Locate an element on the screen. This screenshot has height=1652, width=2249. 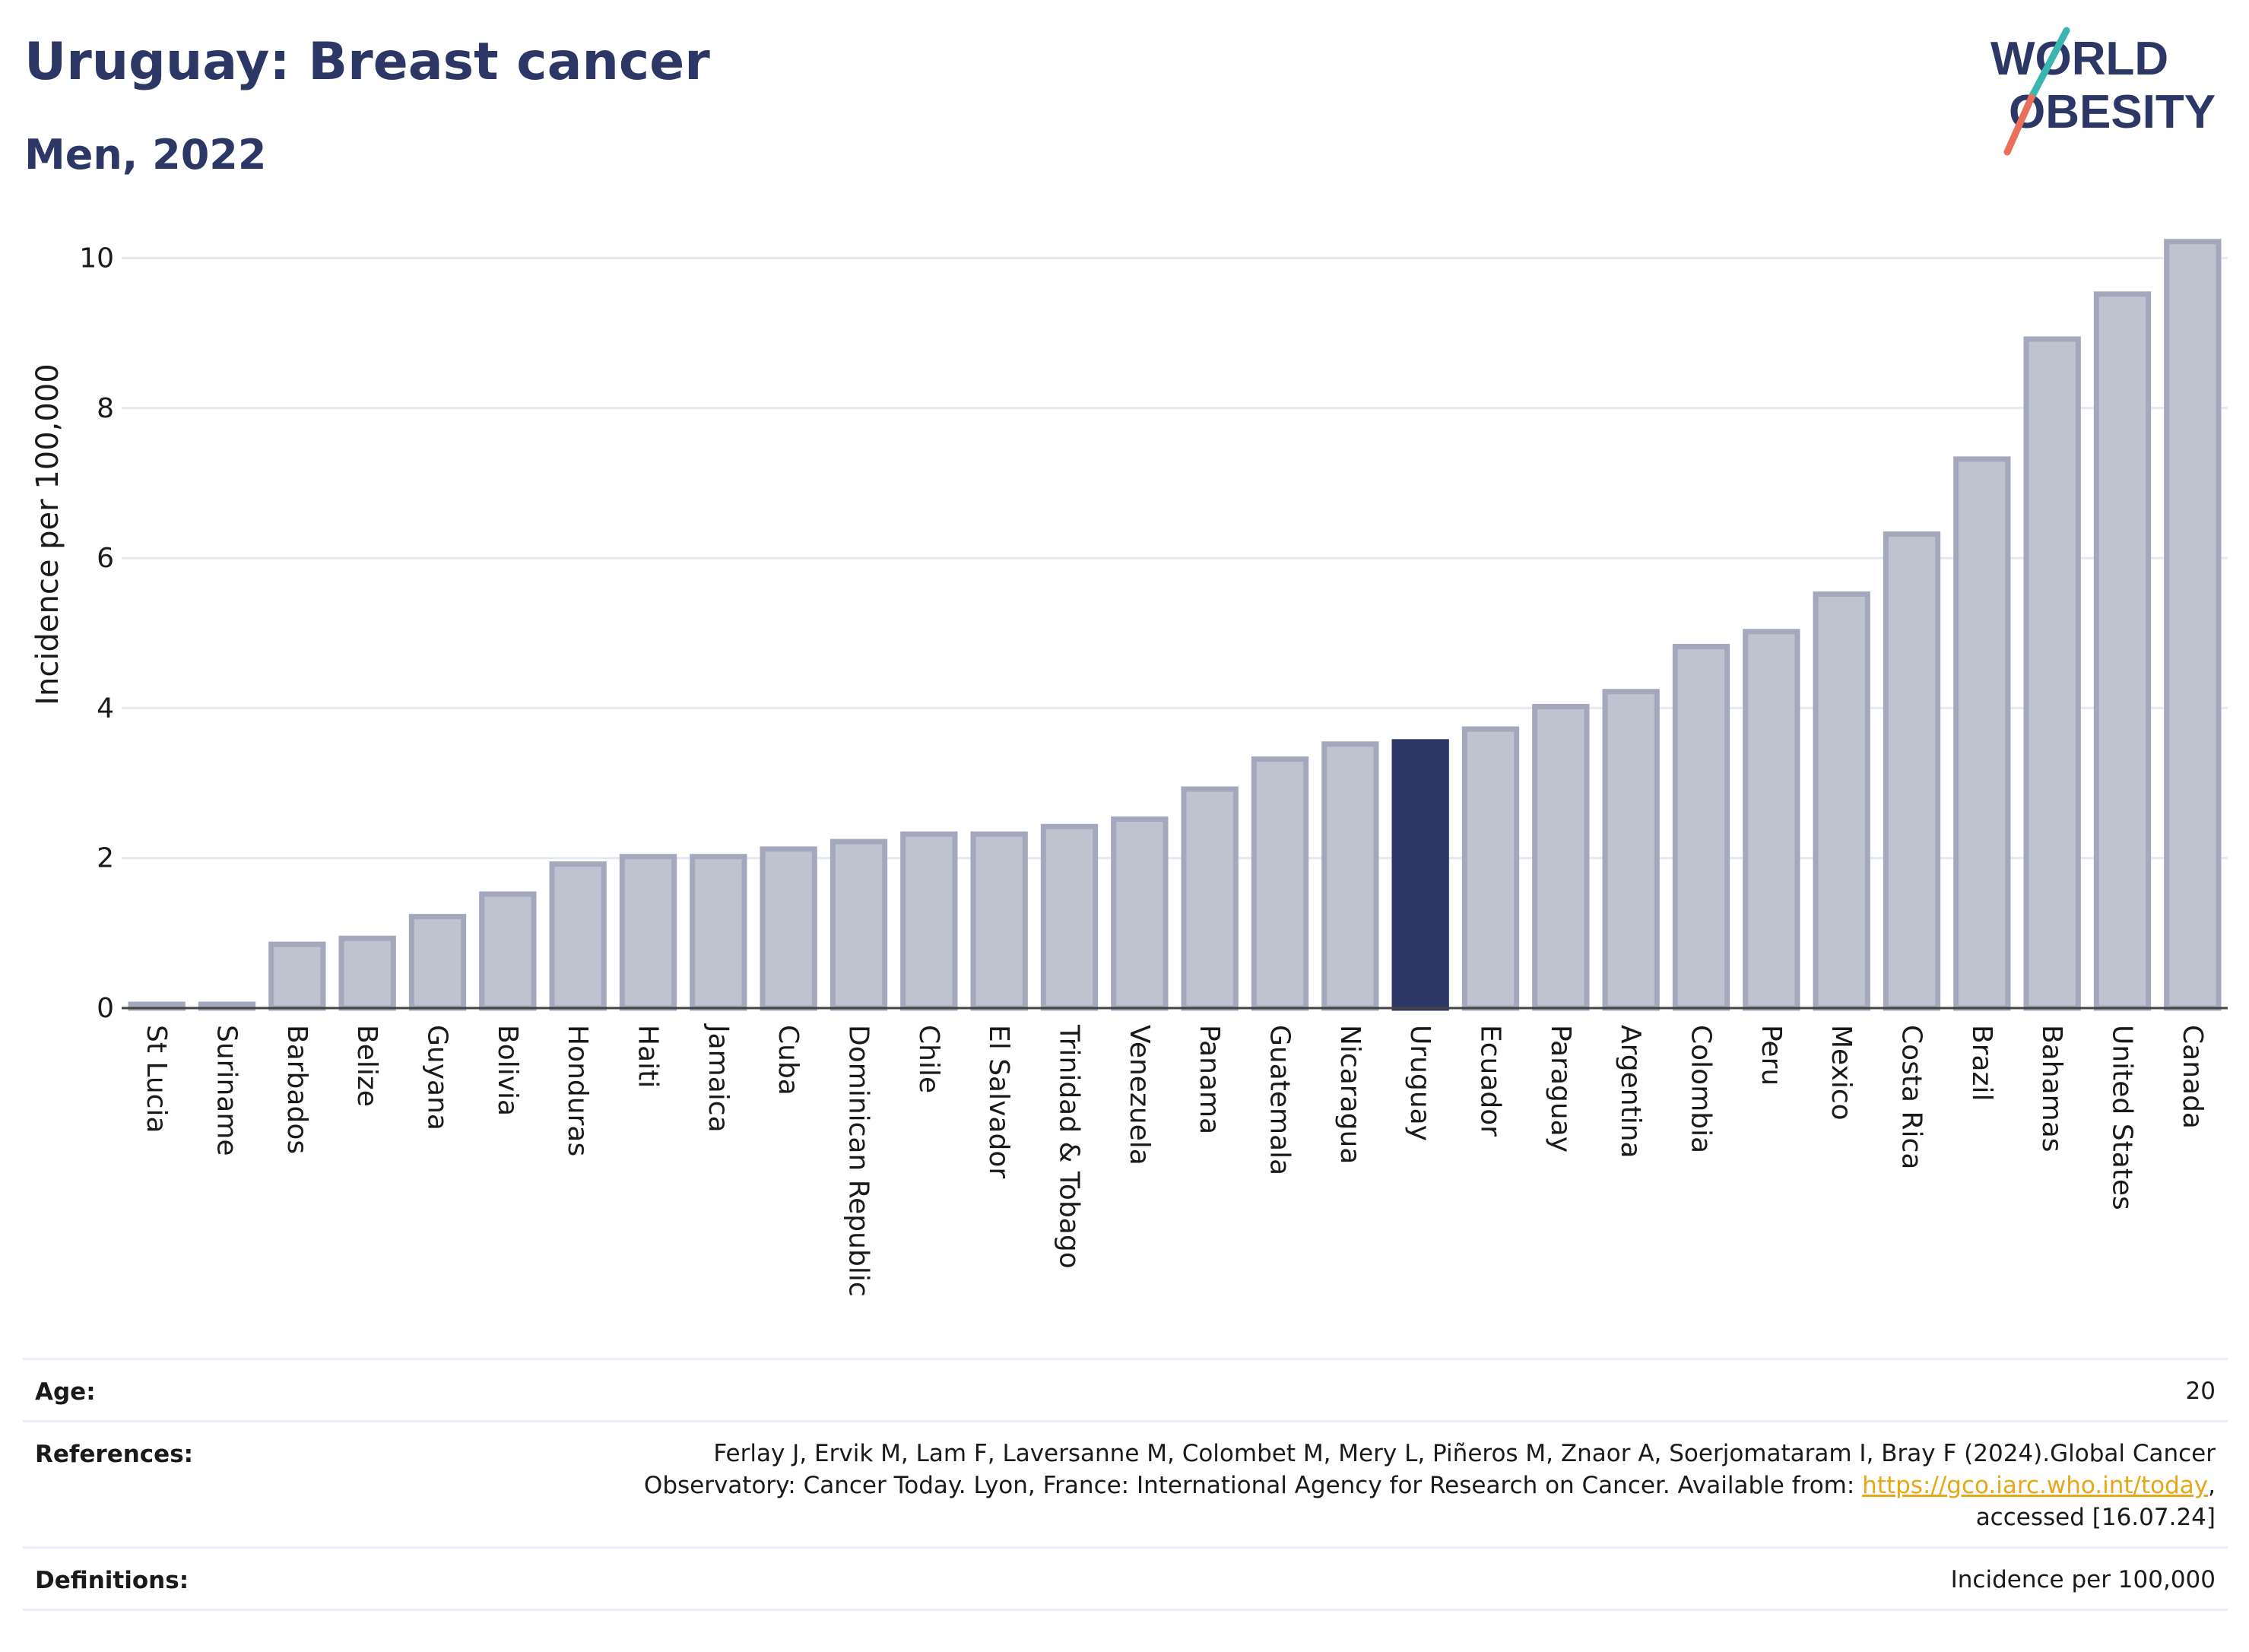
bar-uruguay is located at coordinates (1420, 875).